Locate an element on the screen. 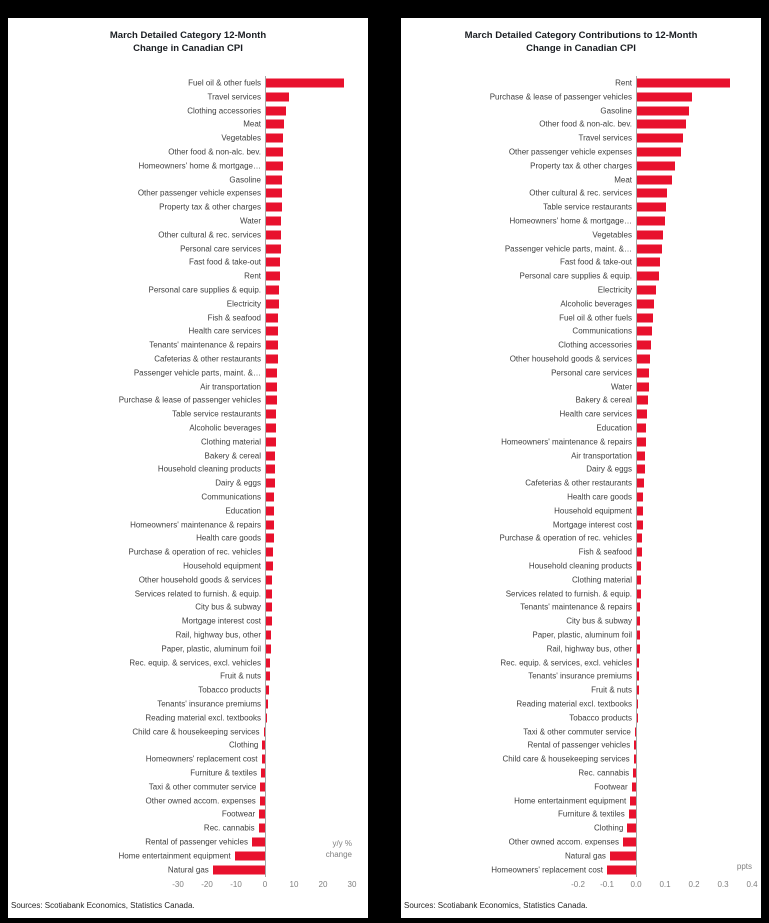  category-label: Health care goods is located at coordinates (228, 538).